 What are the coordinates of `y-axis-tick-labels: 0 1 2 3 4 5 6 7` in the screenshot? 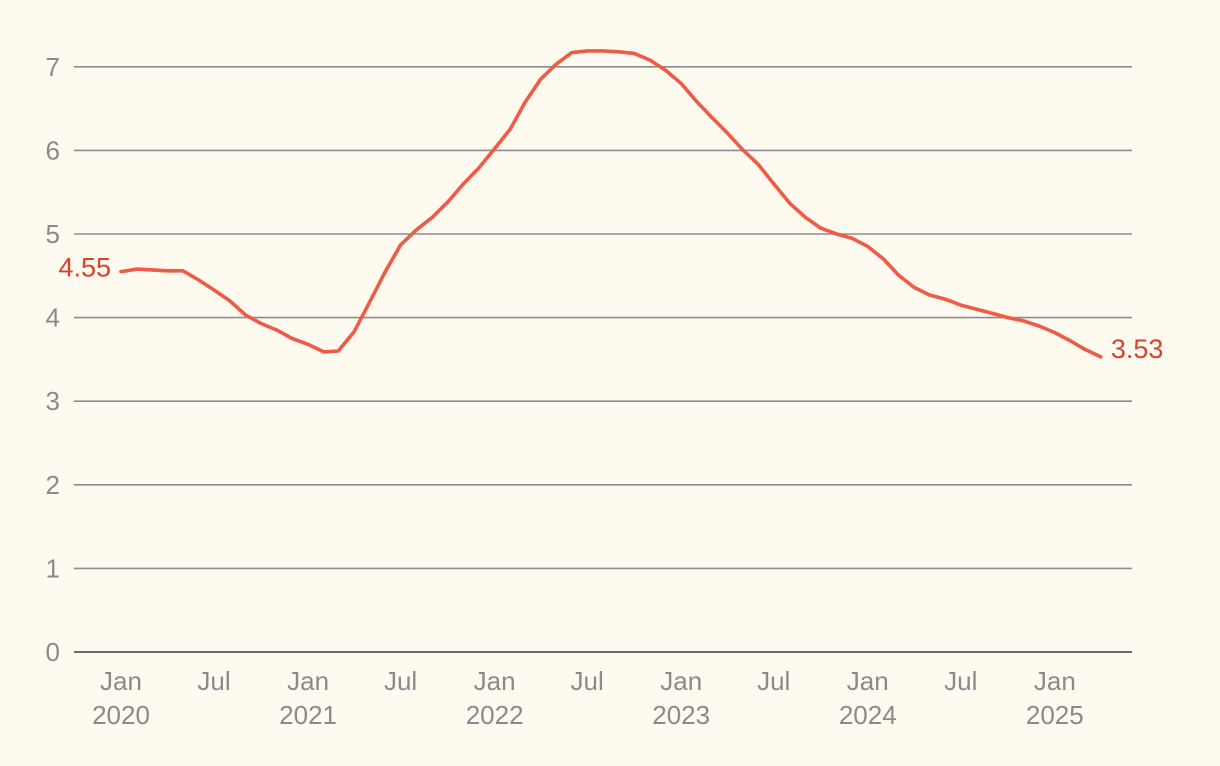 It's located at (53, 359).